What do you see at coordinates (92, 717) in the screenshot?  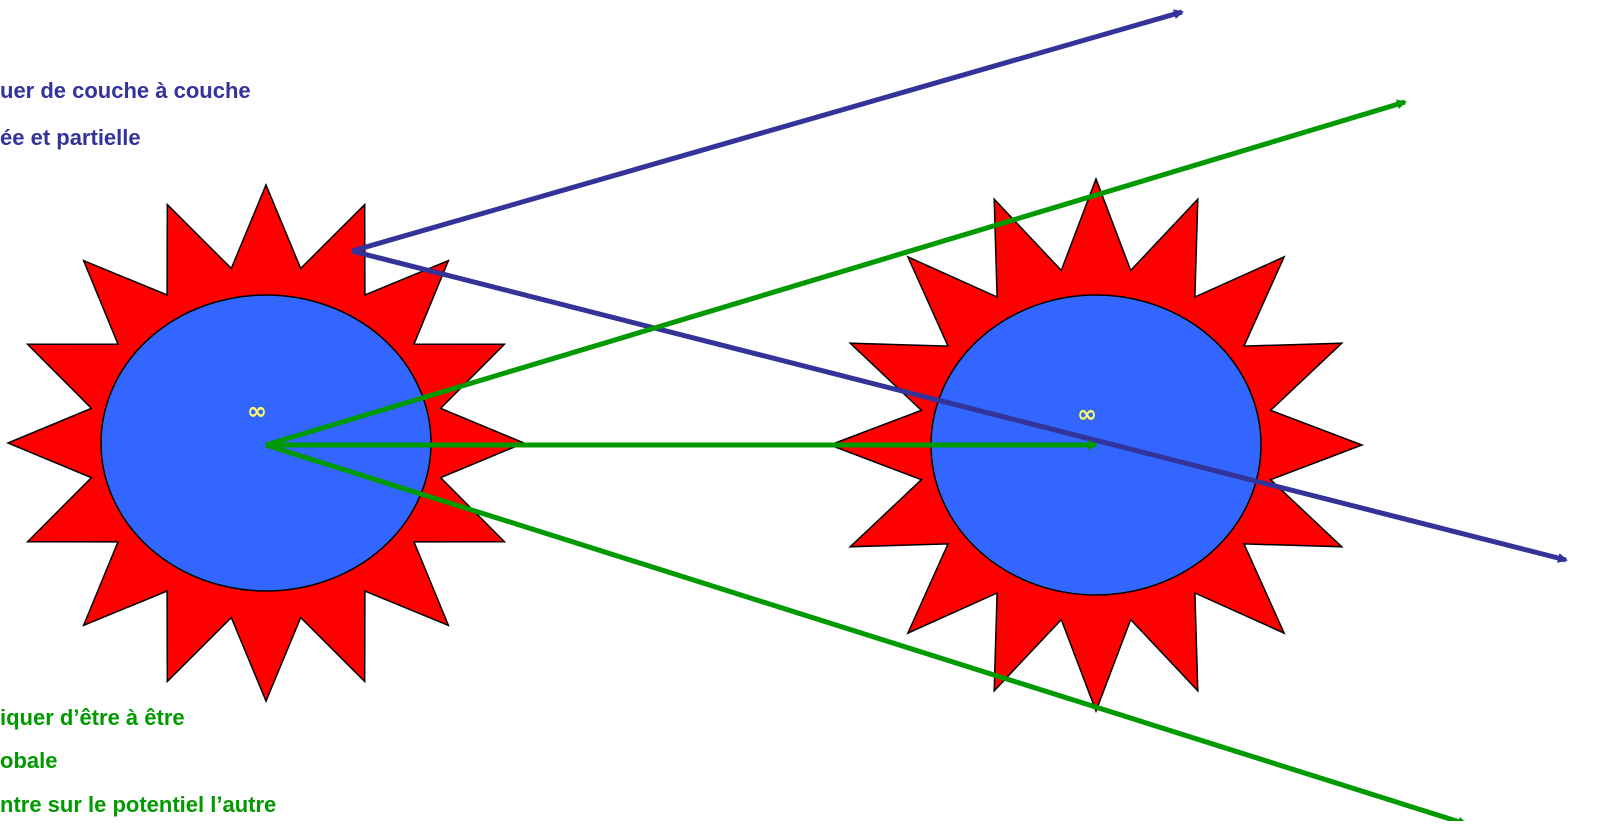 I see `green-caption-line-1: iquer d’être à être` at bounding box center [92, 717].